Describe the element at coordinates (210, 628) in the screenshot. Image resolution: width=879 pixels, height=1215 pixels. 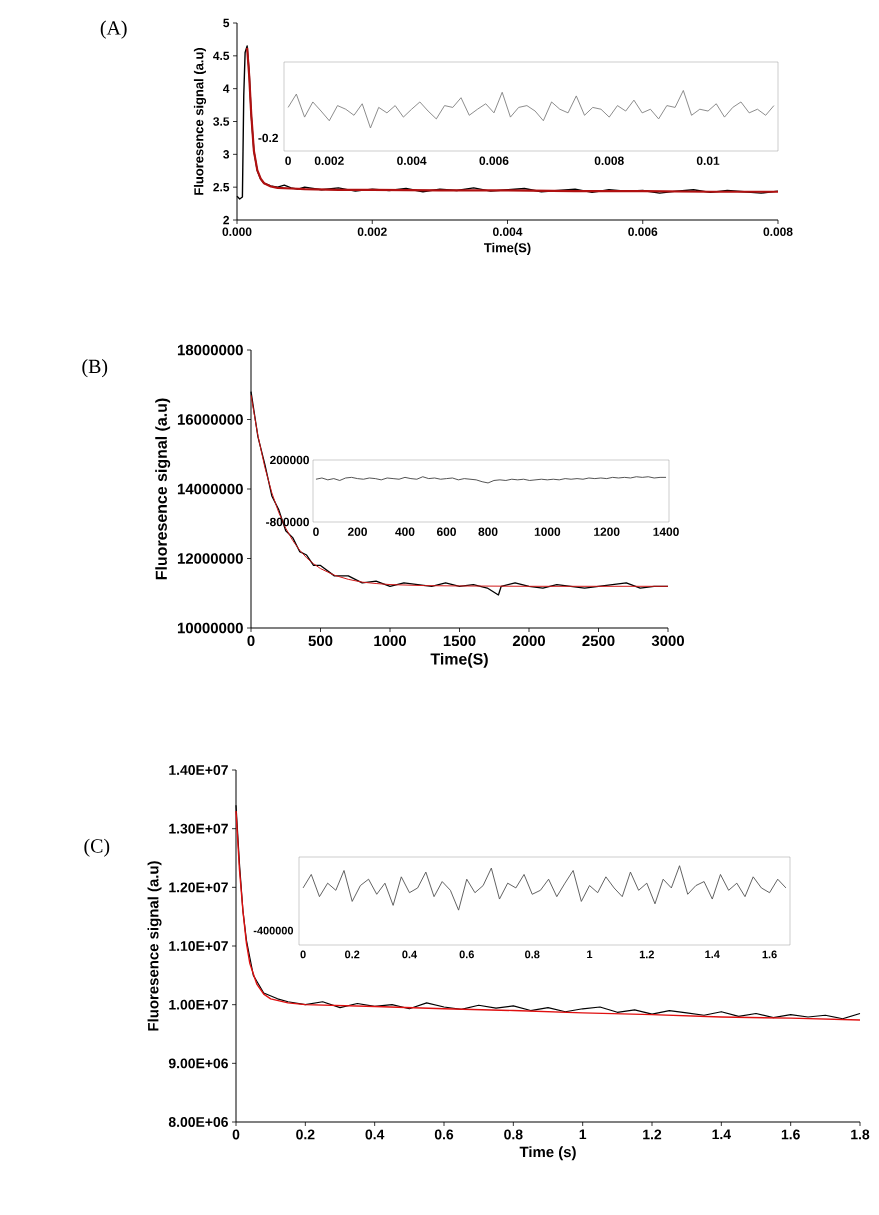
I see `y-tick-label: 10000000` at that location.